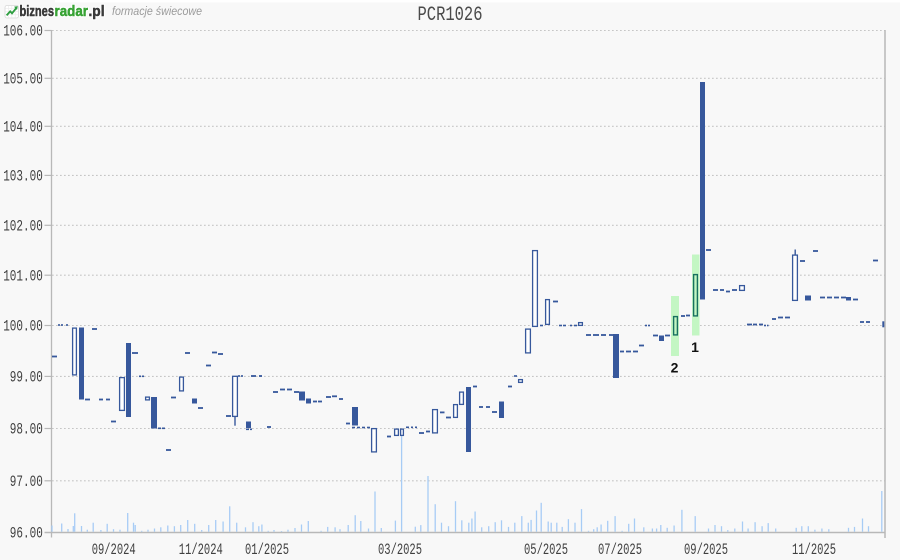  What do you see at coordinates (26, 430) in the screenshot?
I see `svg-text: 98.00` at bounding box center [26, 430].